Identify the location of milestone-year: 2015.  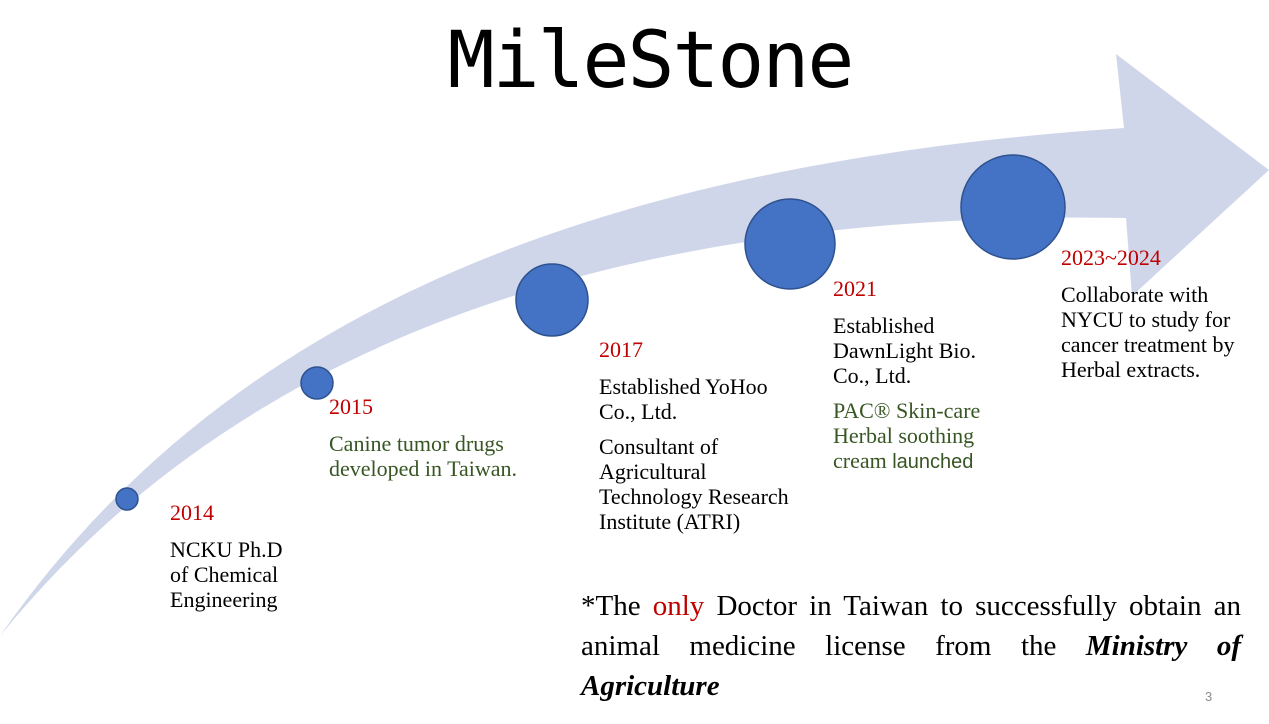
(351, 406).